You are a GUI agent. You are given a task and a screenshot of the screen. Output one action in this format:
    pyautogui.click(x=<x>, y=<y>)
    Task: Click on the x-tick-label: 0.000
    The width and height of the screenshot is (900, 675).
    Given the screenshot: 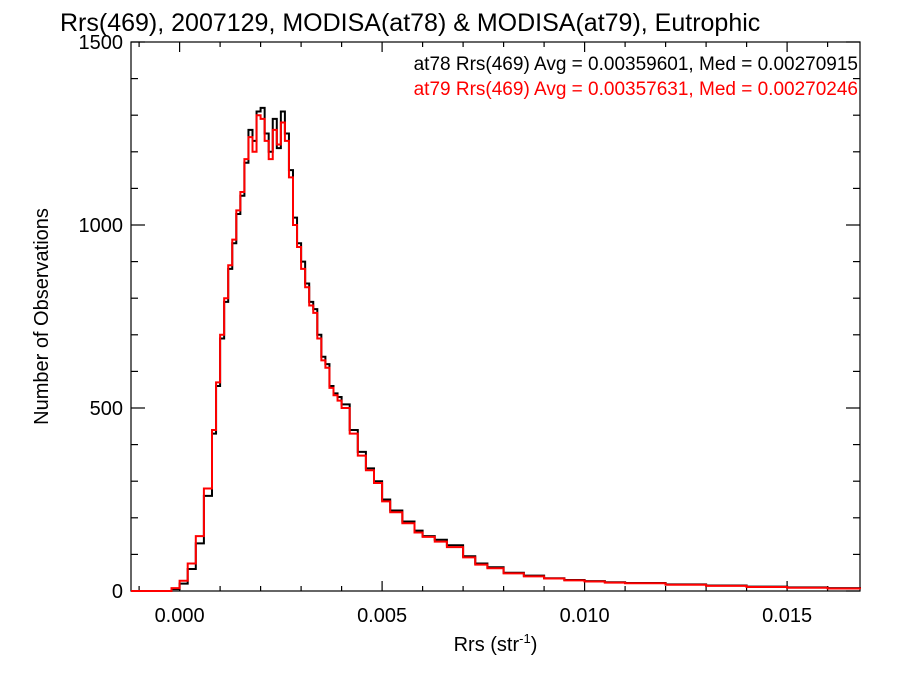 What is the action you would take?
    pyautogui.click(x=180, y=616)
    